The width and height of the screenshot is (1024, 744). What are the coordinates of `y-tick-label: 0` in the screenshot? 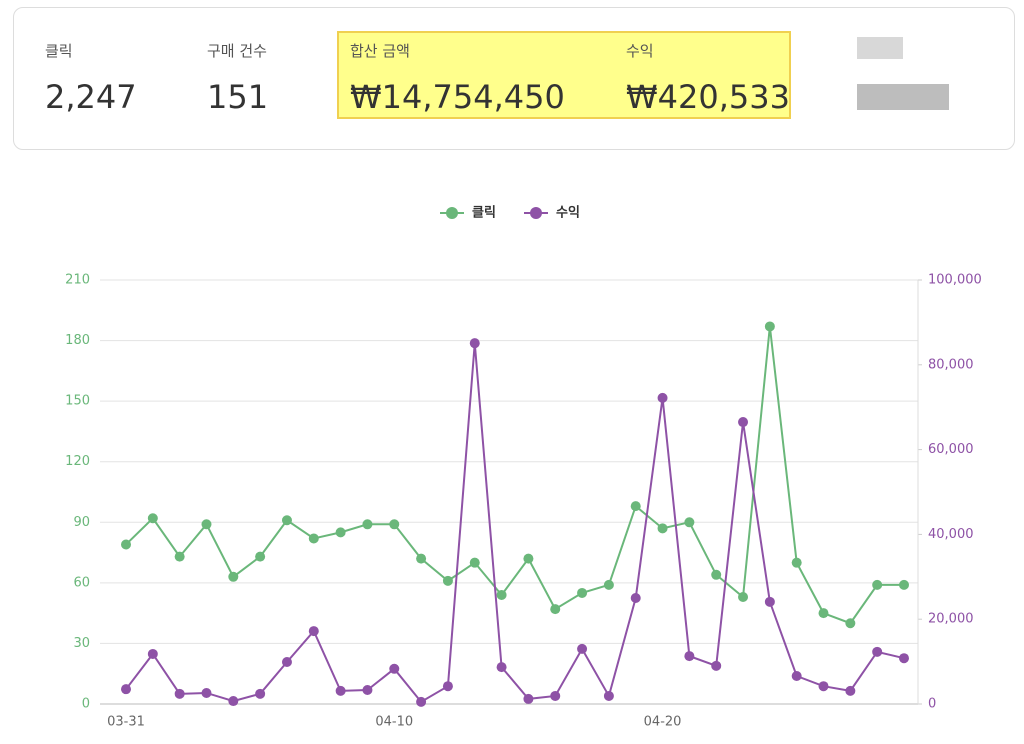 It's located at (86, 704).